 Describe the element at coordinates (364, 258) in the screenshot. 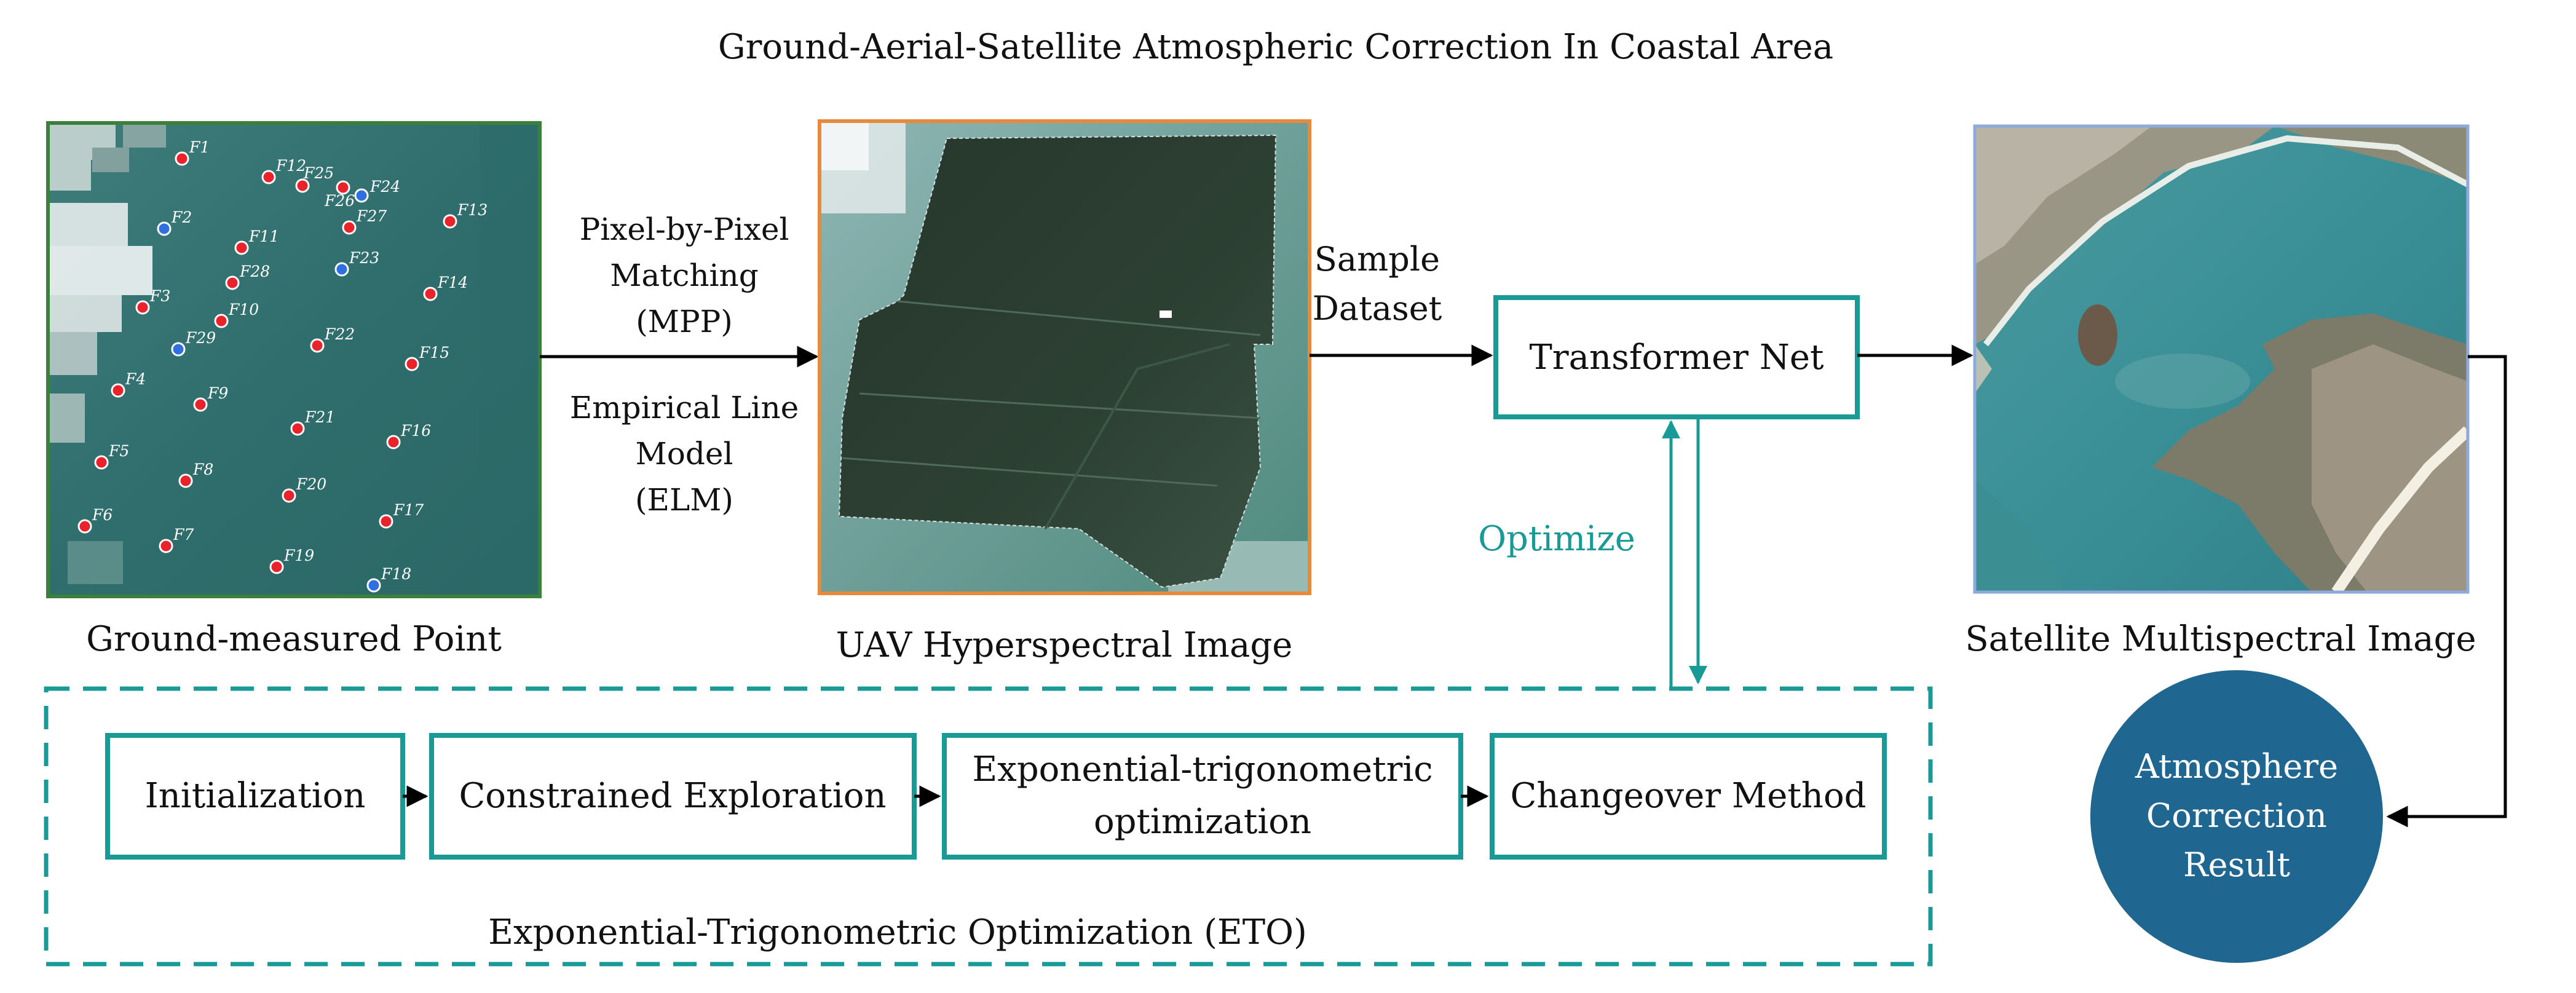

I see `ground-point-label-f23: F23` at that location.